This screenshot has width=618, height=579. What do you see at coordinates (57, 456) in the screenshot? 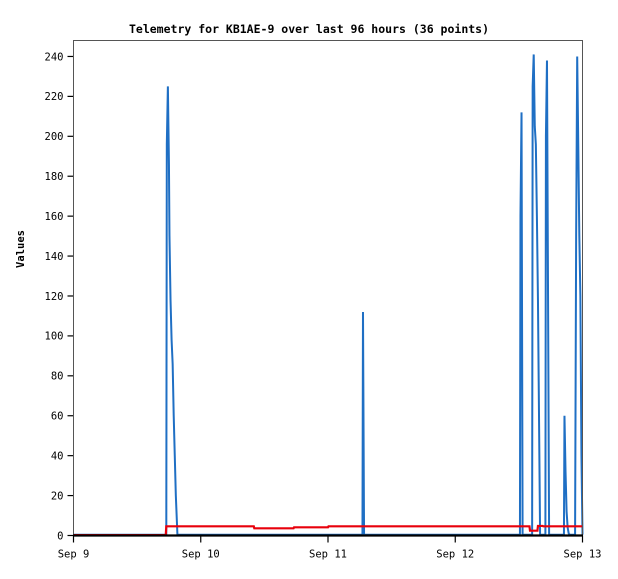
I see `y-tick-label: 40` at bounding box center [57, 456].